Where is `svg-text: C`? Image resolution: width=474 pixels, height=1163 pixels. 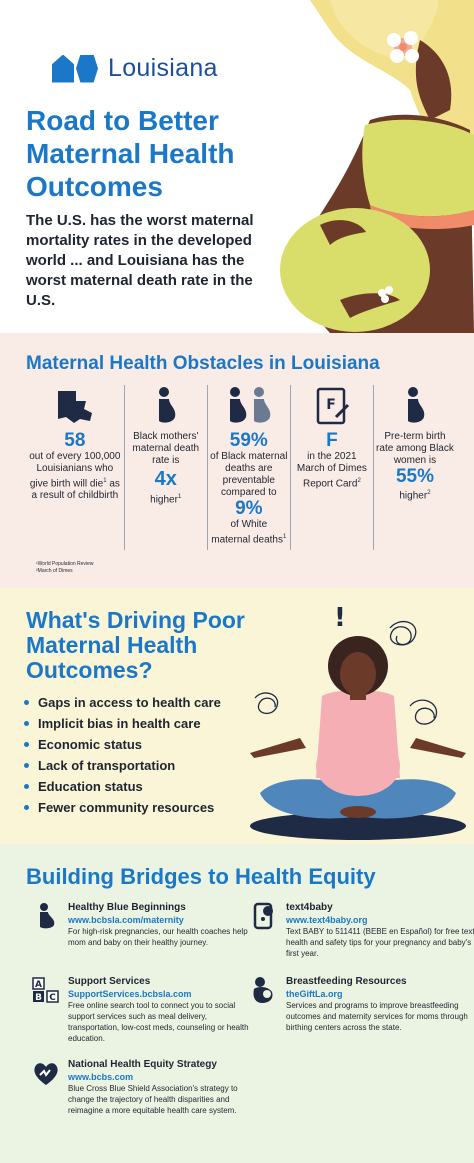 svg-text: C is located at coordinates (52, 998).